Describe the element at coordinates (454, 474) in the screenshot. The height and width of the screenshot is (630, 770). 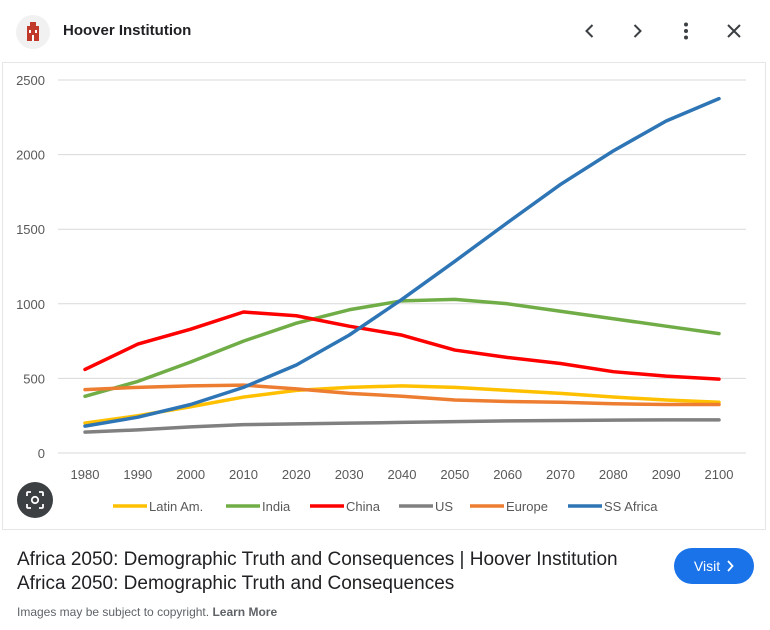
I see `x-tick-label: 2050` at that location.